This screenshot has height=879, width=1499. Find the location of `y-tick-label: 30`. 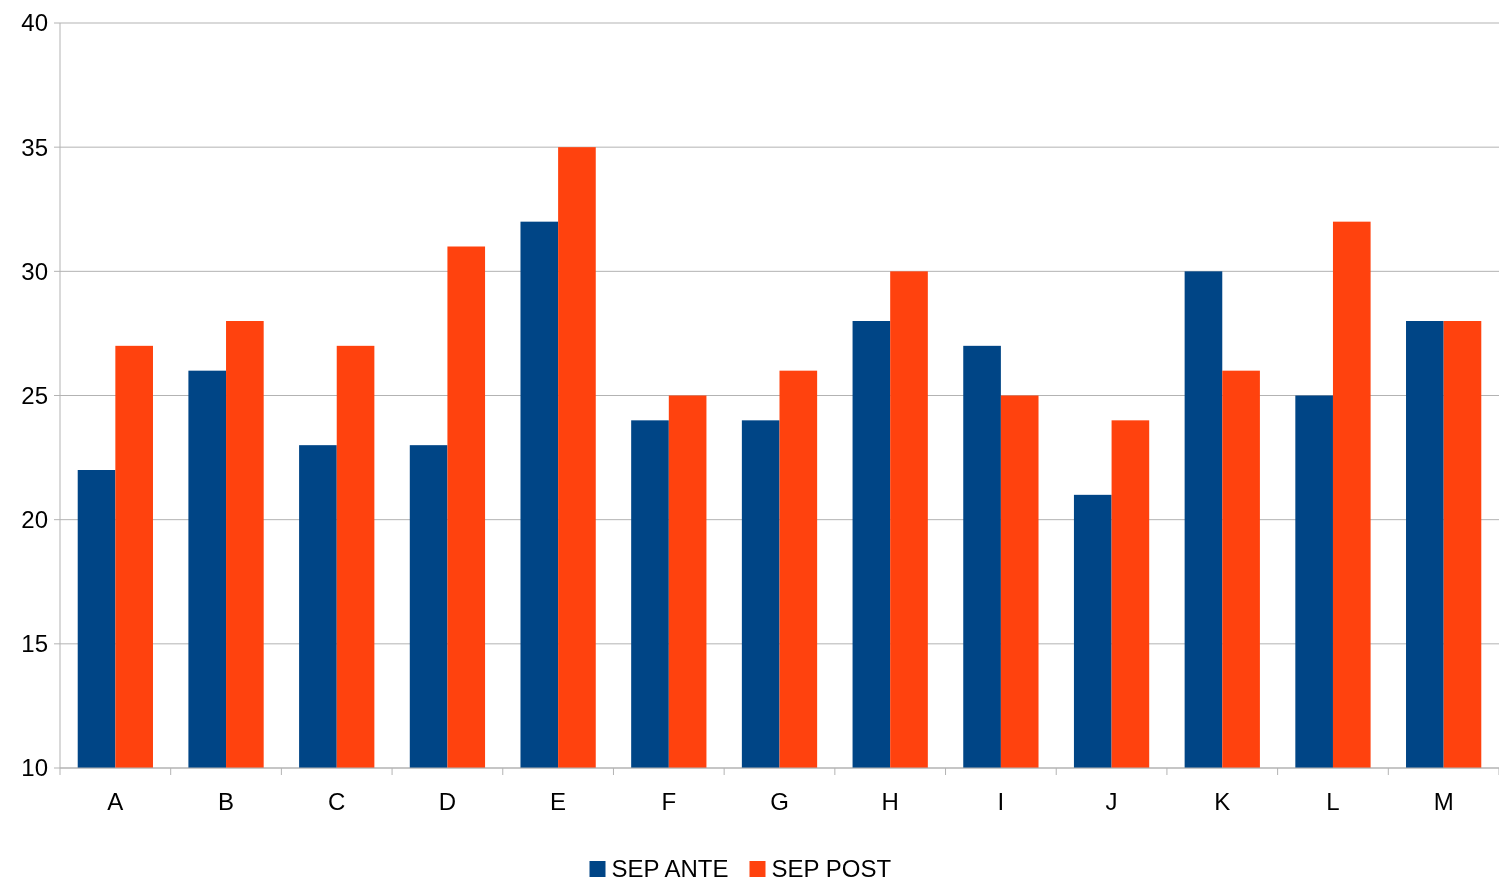

y-tick-label: 30 is located at coordinates (34, 271).